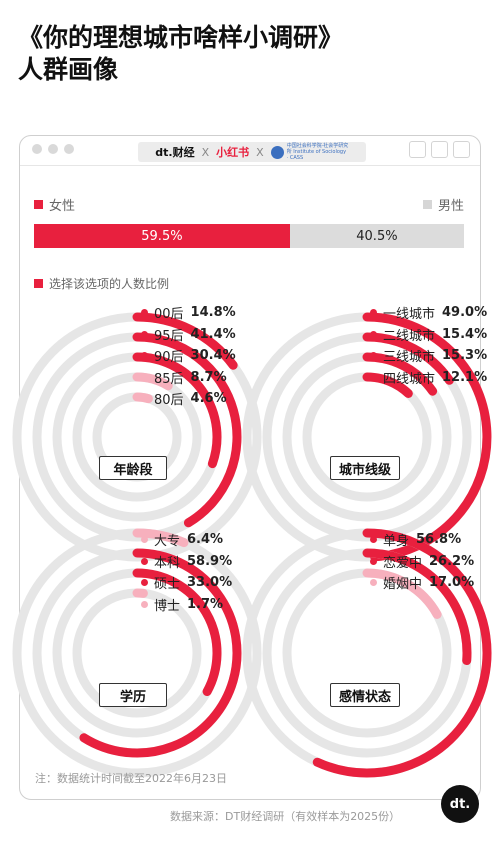 This screenshot has width=500, height=845. I want to click on ring-value-label: 58.9%, so click(210, 561).